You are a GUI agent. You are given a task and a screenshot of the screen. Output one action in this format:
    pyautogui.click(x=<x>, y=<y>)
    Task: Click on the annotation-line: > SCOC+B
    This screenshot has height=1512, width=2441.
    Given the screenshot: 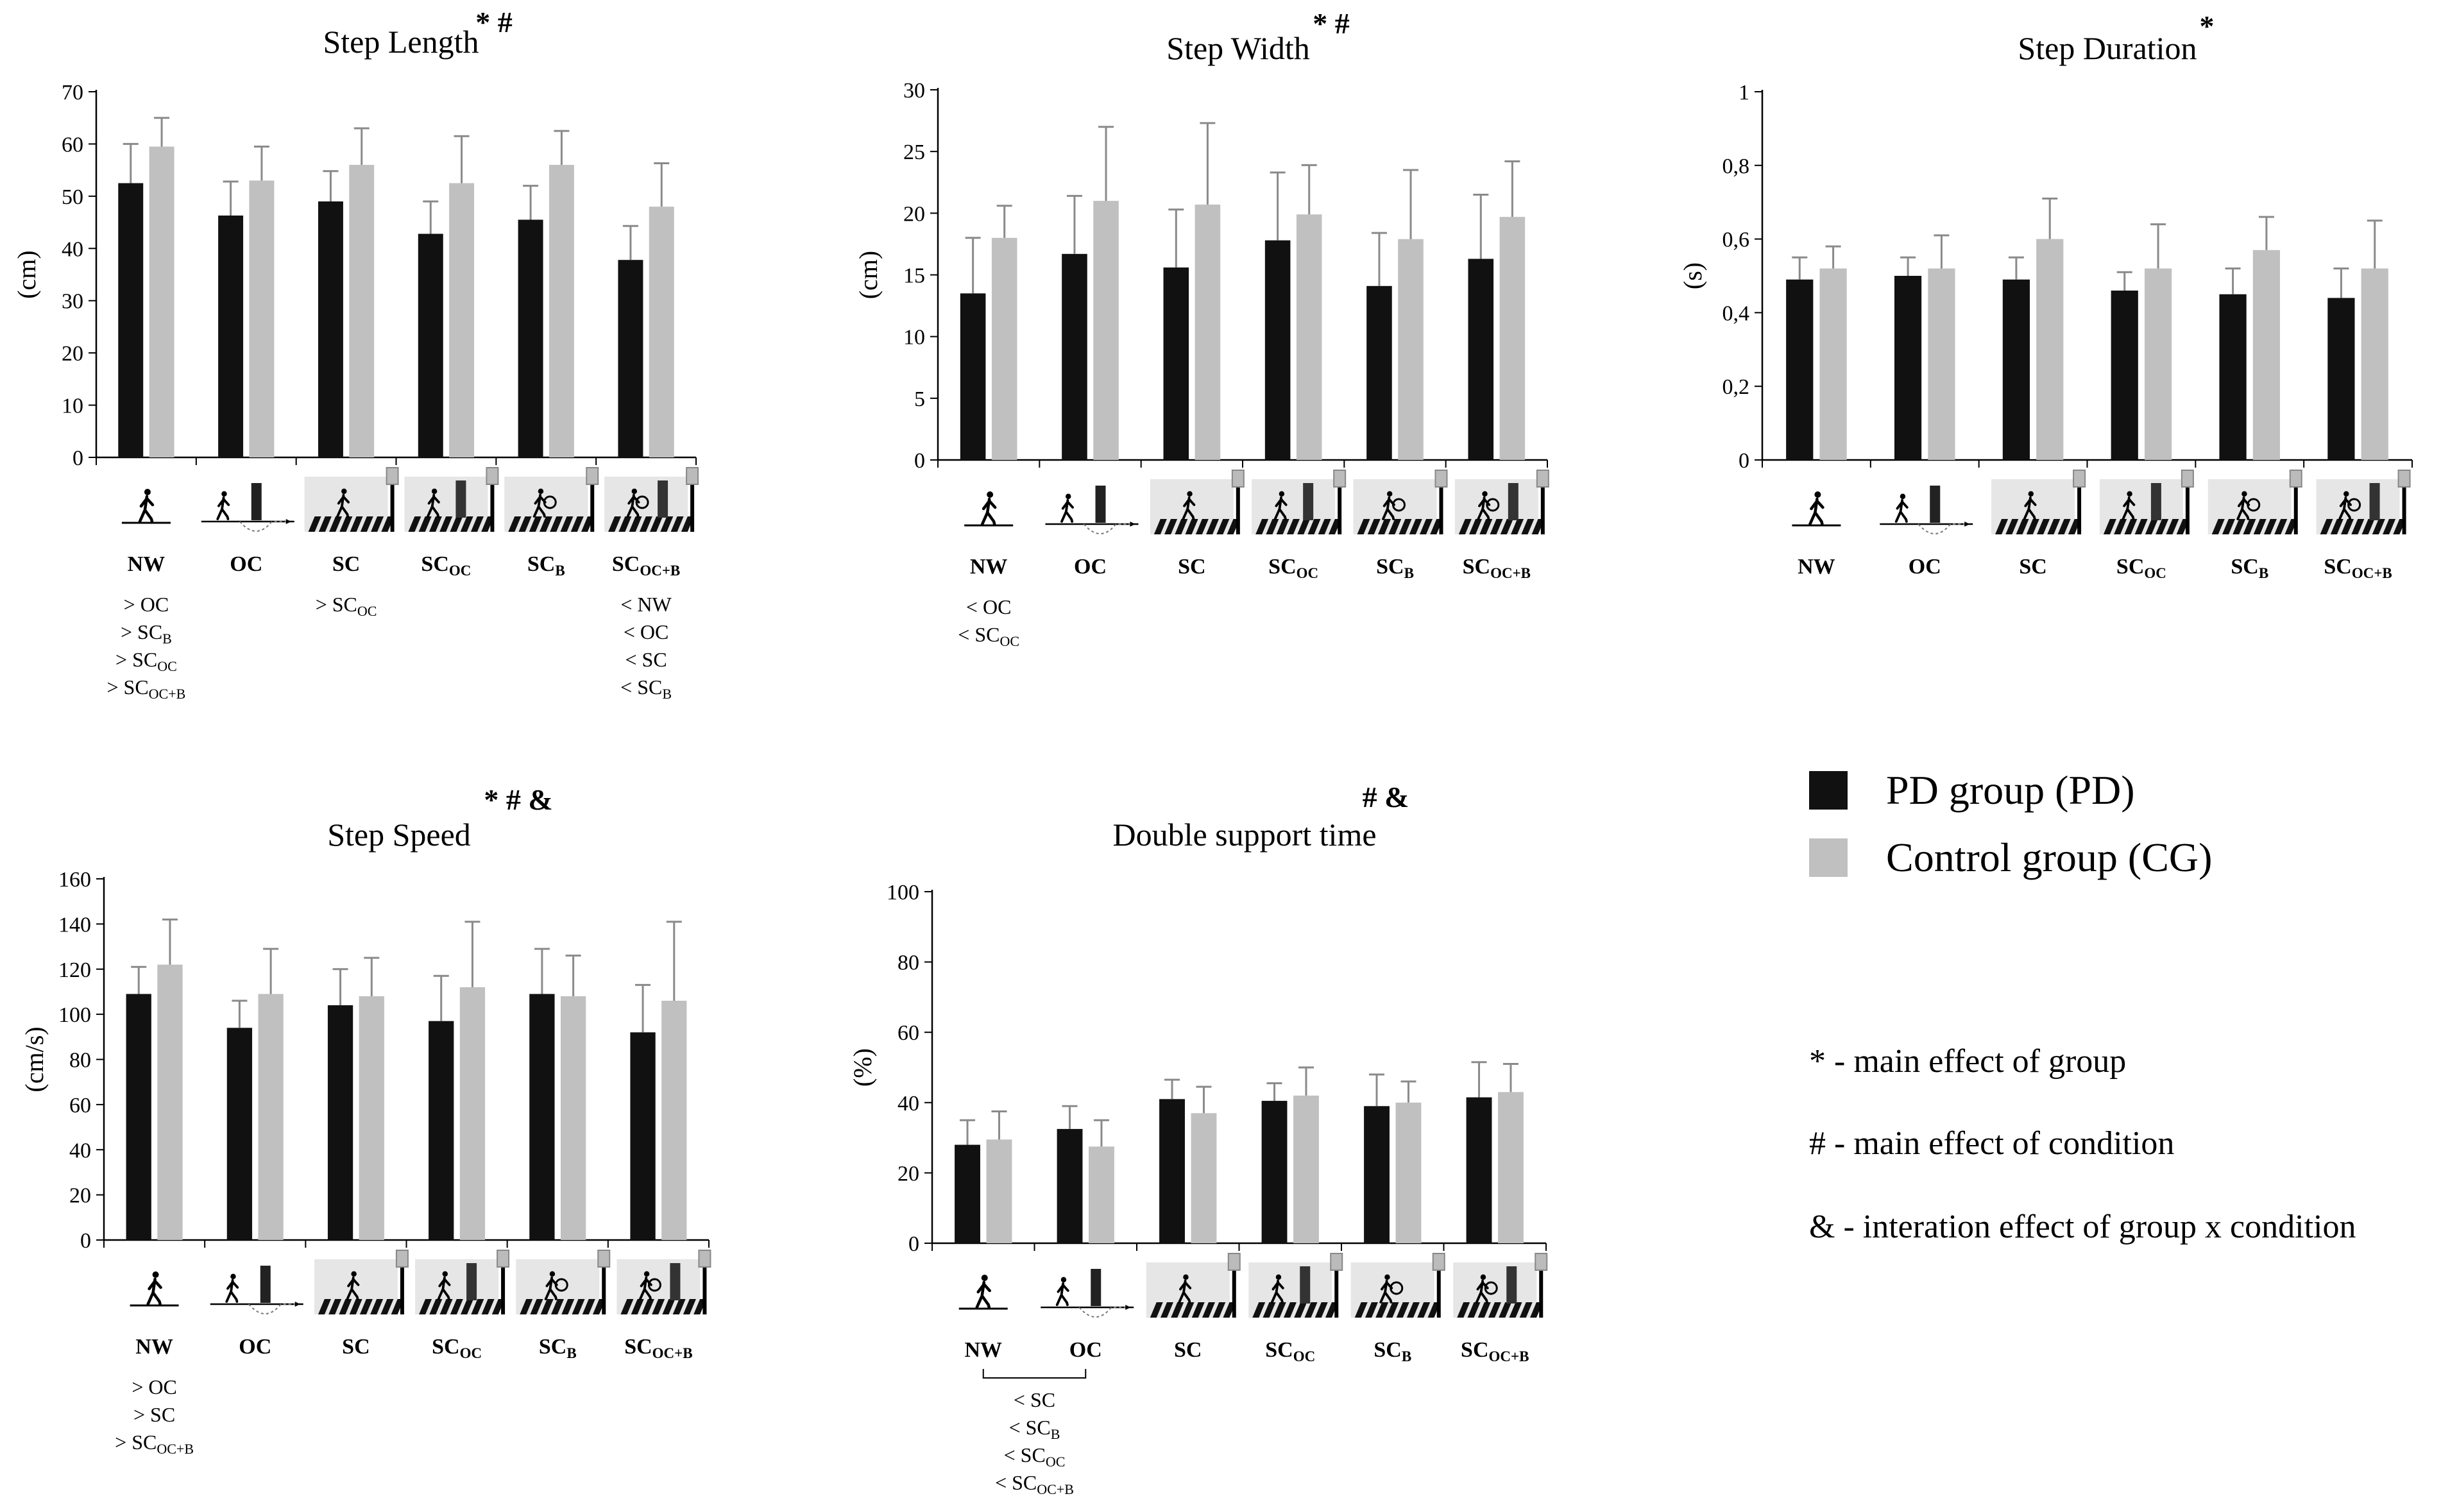 What is the action you would take?
    pyautogui.click(x=145, y=688)
    